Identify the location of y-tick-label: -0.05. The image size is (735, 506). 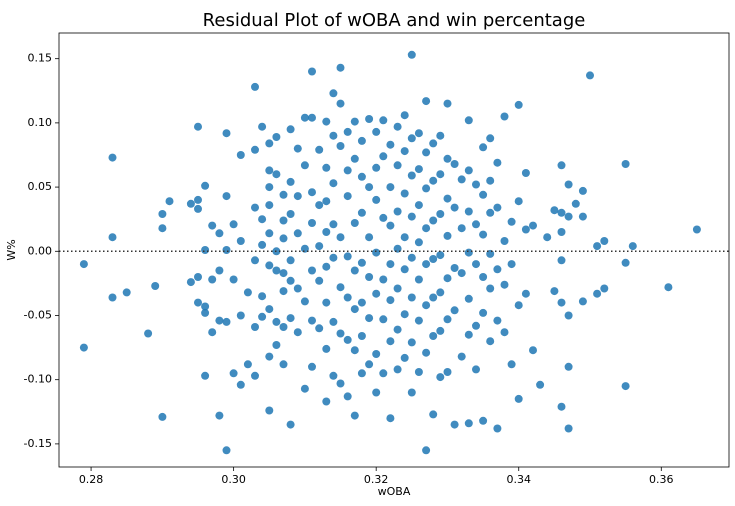
(38, 314).